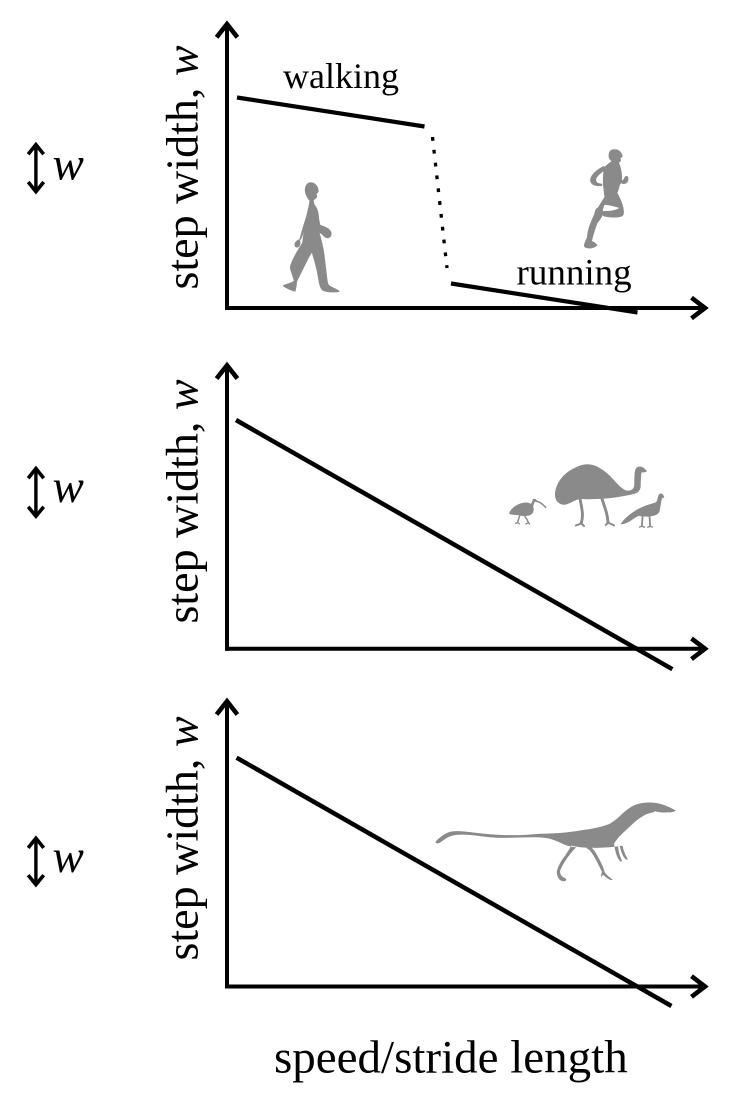  I want to click on svg-text: walking, so click(341, 76).